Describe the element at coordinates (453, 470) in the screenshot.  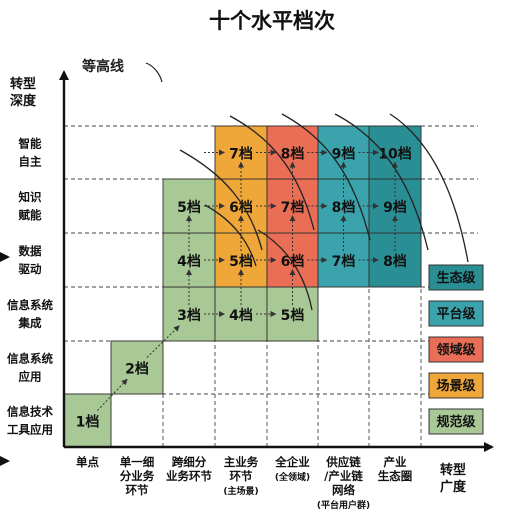
I see `x-axis-title-line-1: 转型` at that location.